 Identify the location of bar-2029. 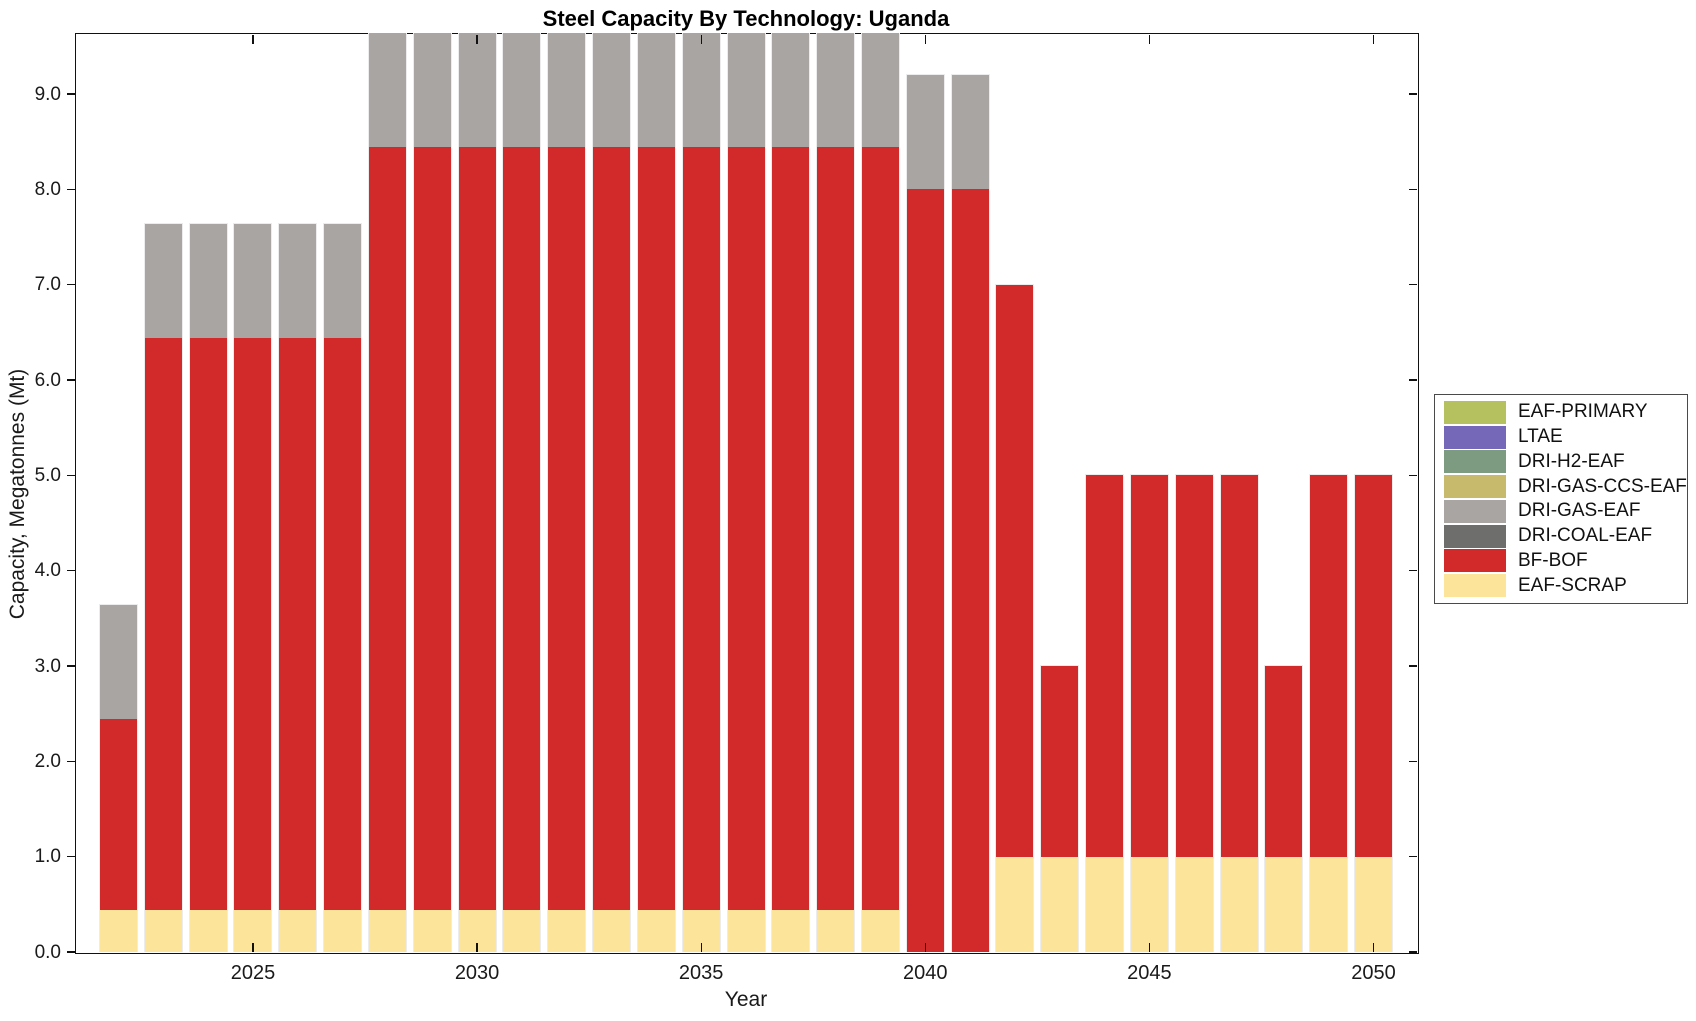
(432, 492).